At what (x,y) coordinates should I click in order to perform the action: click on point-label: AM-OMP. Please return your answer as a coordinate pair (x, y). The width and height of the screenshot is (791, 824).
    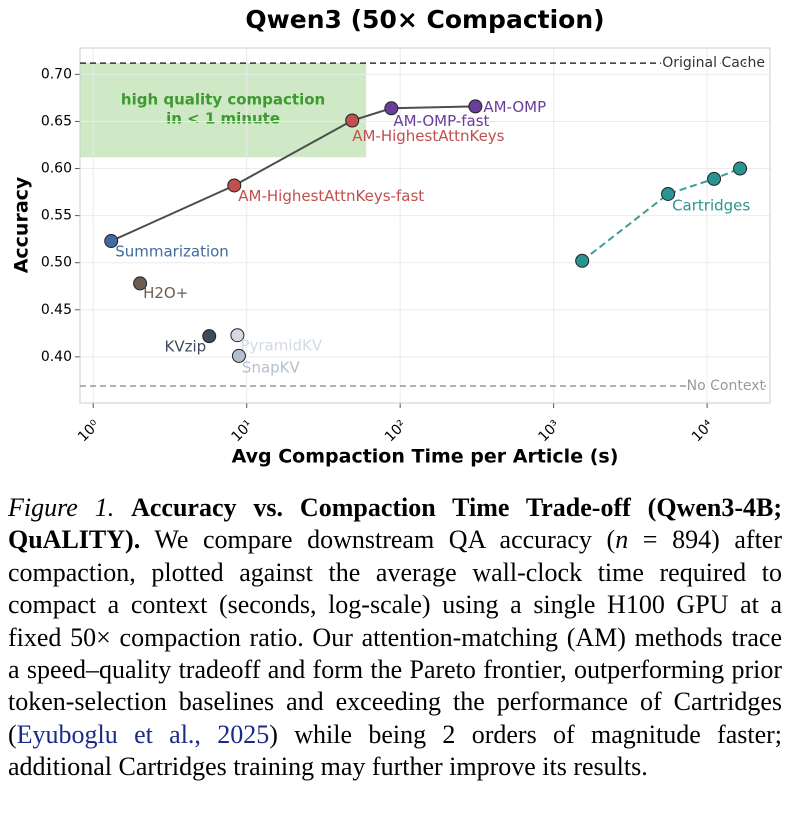
    Looking at the image, I should click on (514, 107).